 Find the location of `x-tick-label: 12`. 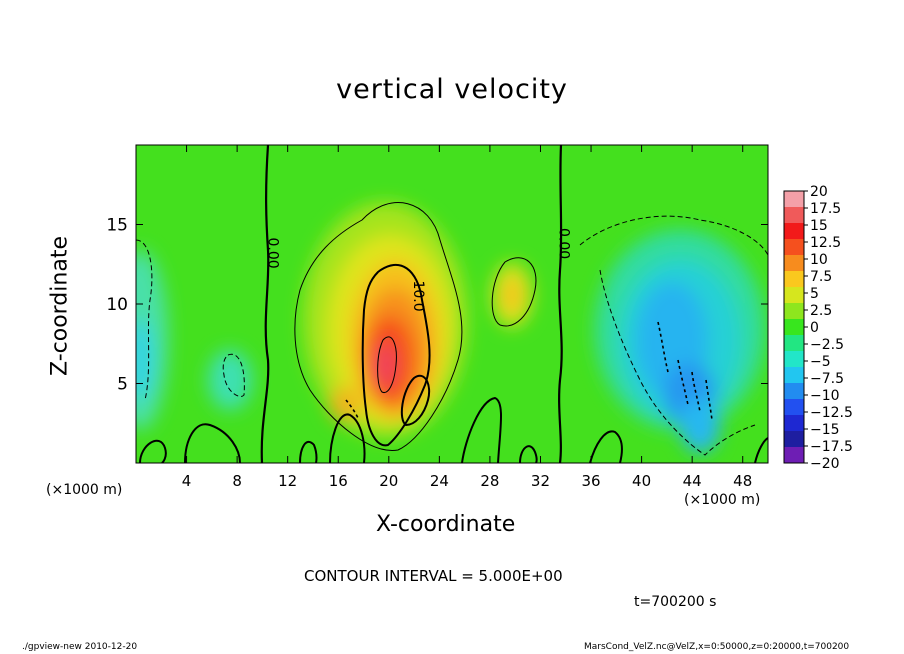

x-tick-label: 12 is located at coordinates (287, 481).